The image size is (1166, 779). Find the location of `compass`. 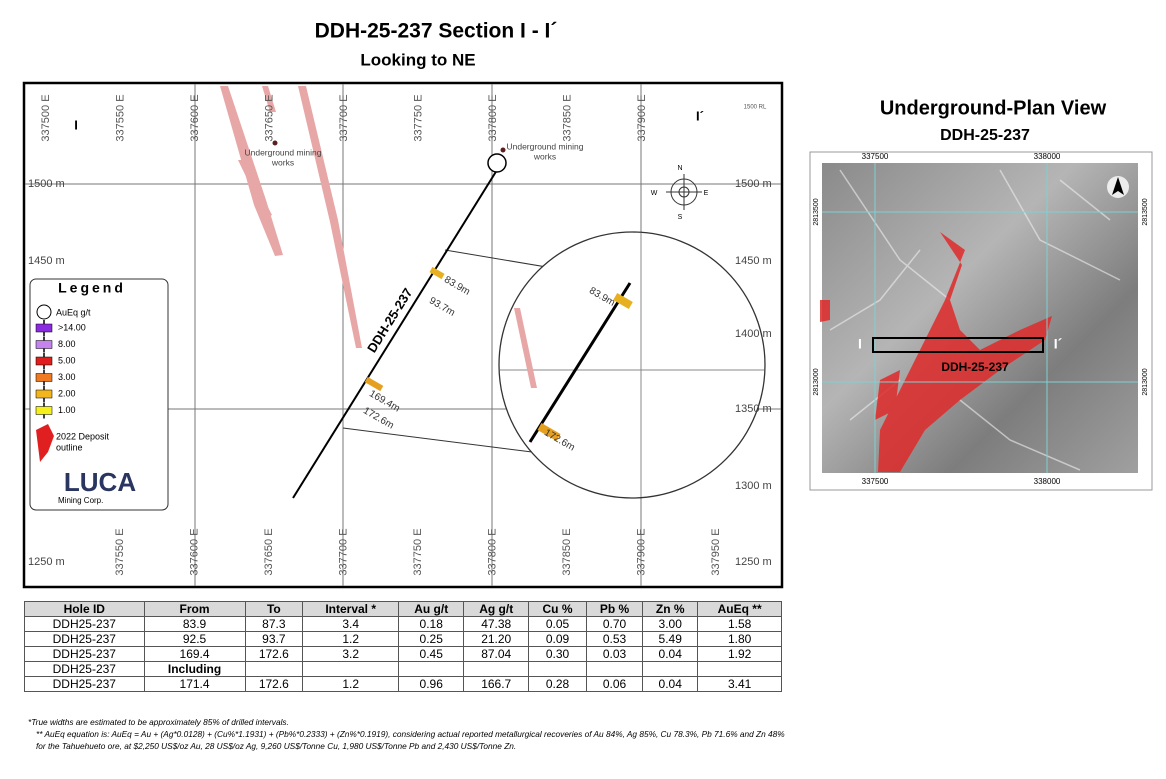

compass is located at coordinates (684, 192).